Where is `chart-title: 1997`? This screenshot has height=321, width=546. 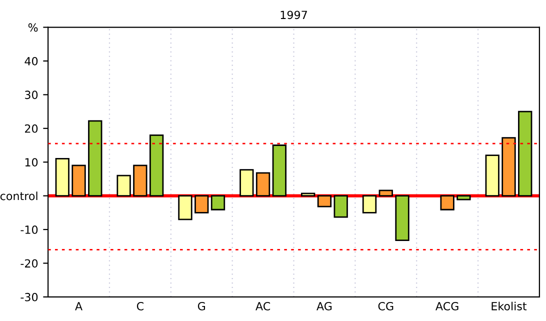
chart-title: 1997 is located at coordinates (293, 15).